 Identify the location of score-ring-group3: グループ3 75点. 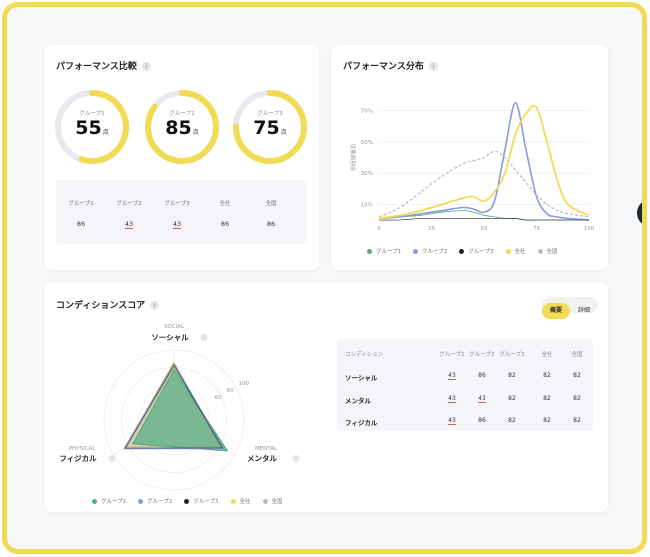
(270, 127).